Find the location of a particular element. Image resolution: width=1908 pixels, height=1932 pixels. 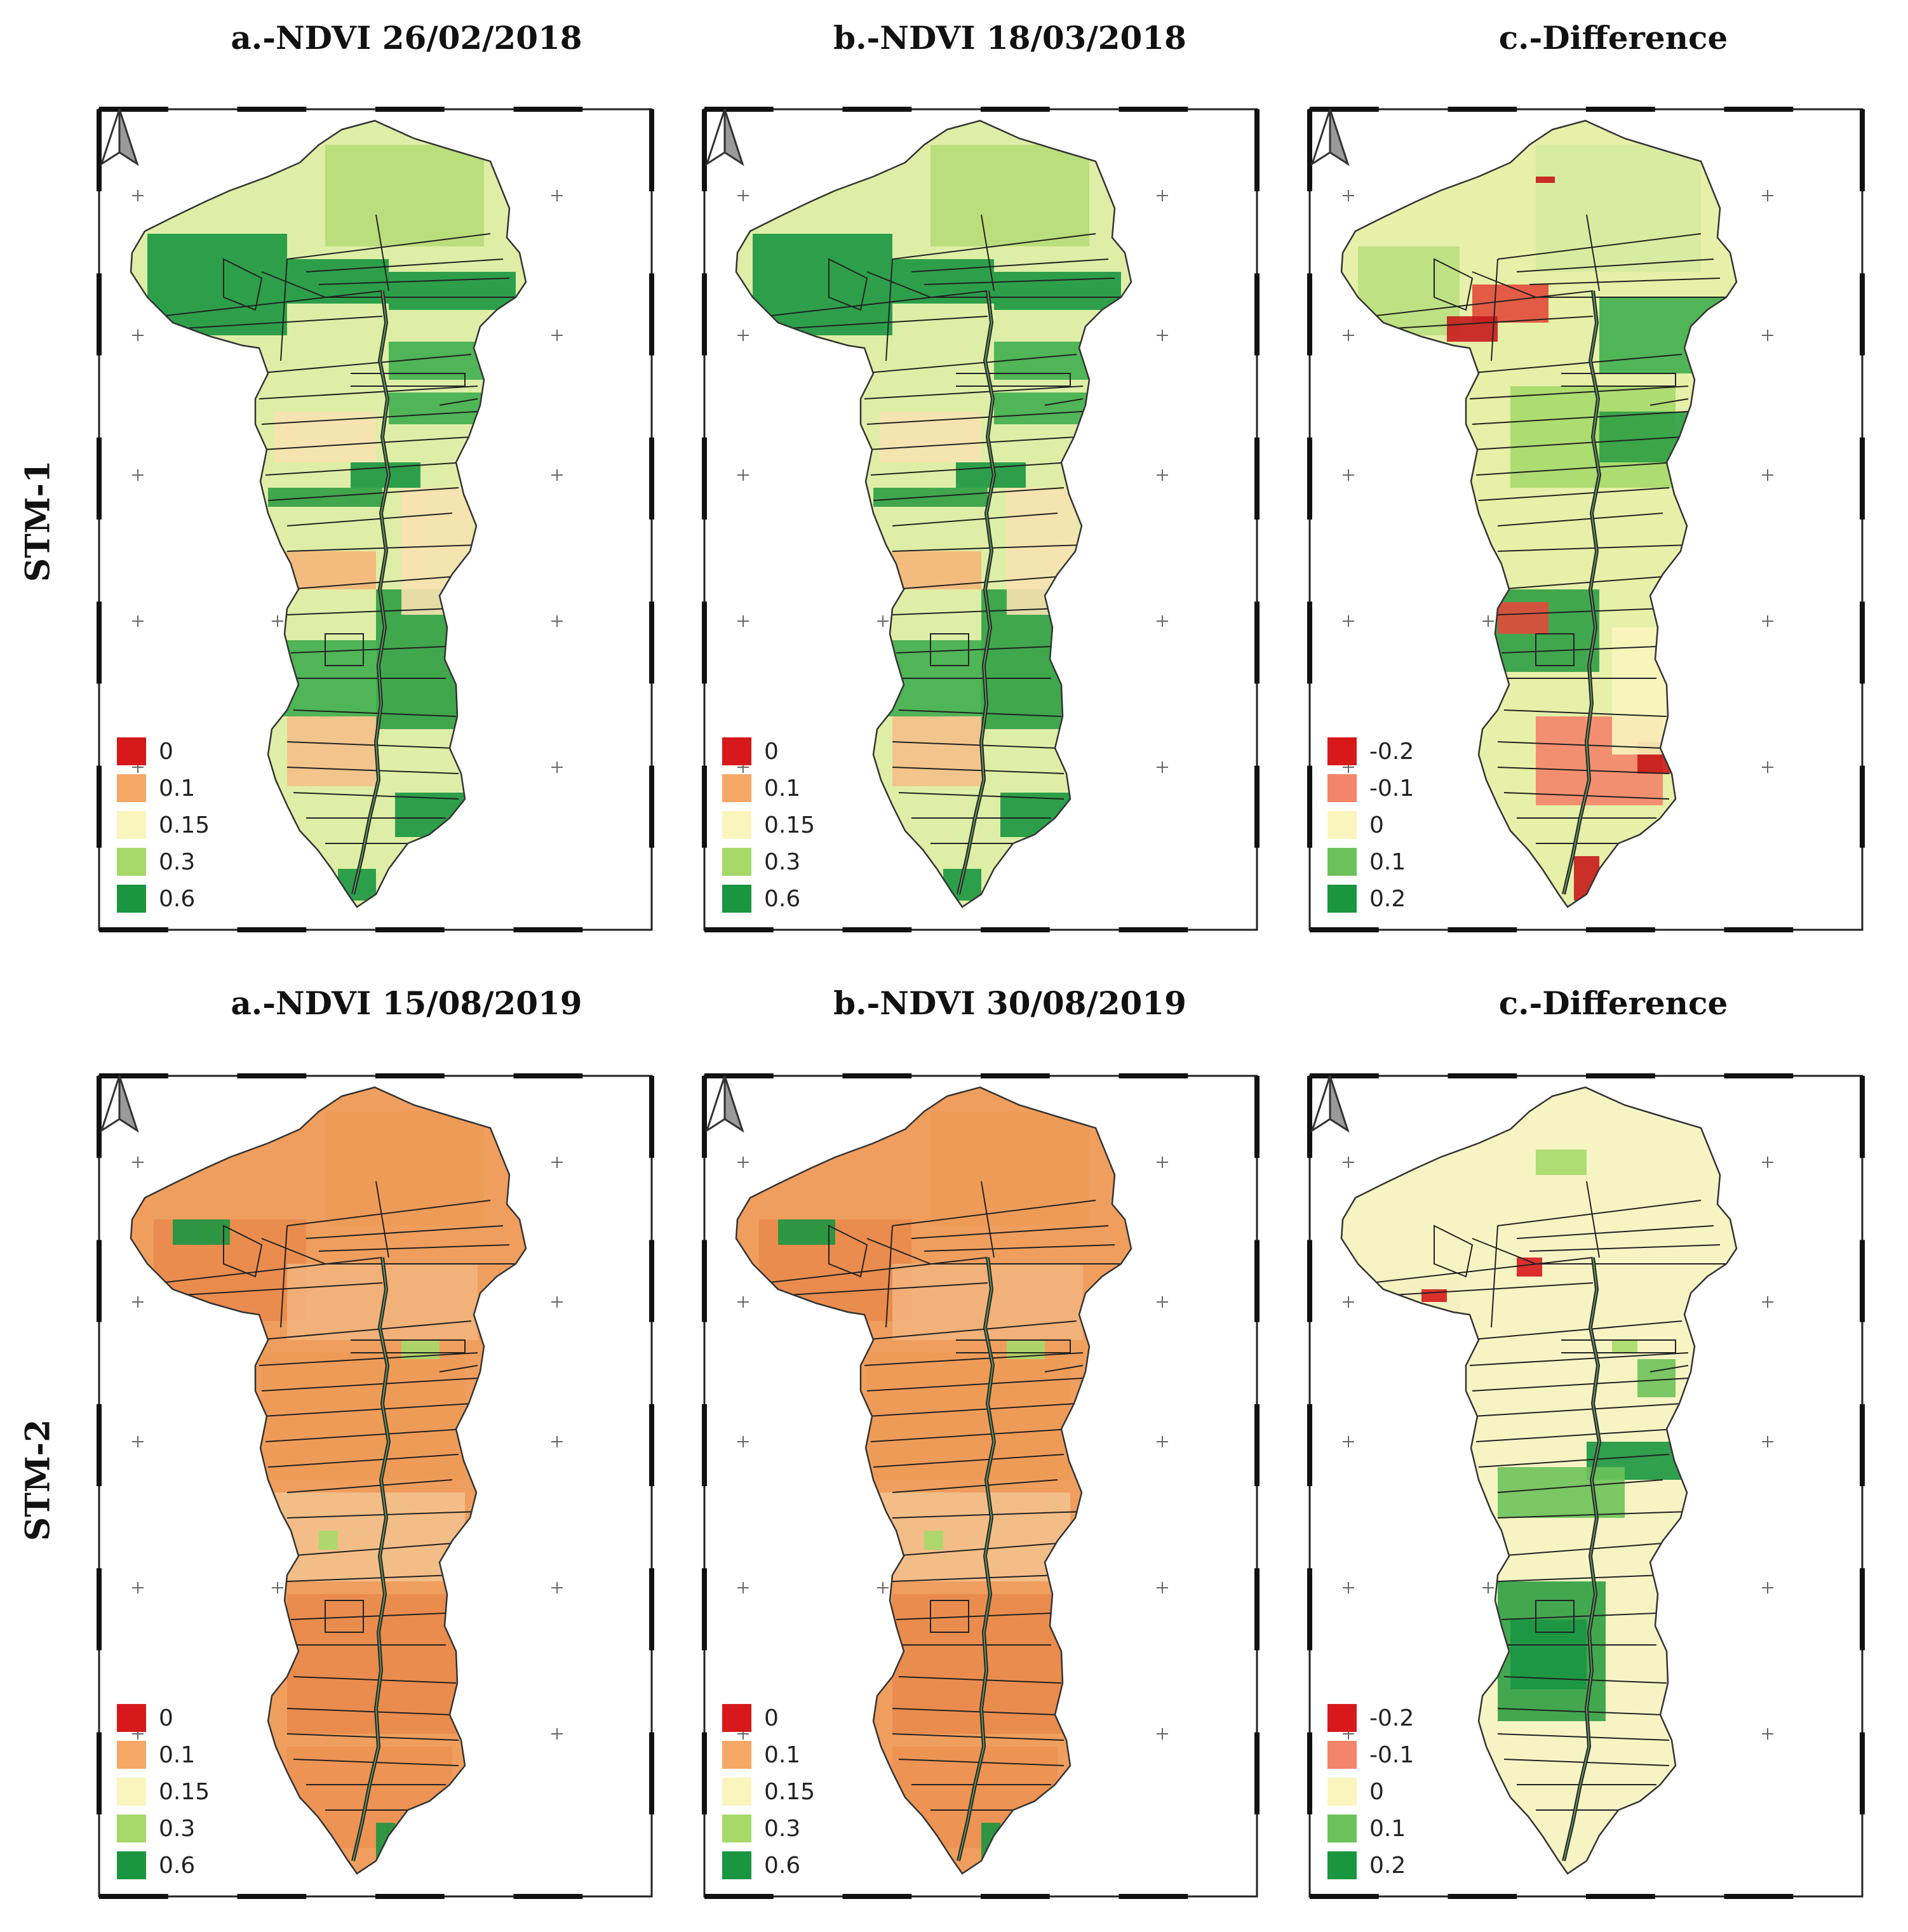

panel-title: a.-NDVI 15/08/2019 is located at coordinates (406, 1003).